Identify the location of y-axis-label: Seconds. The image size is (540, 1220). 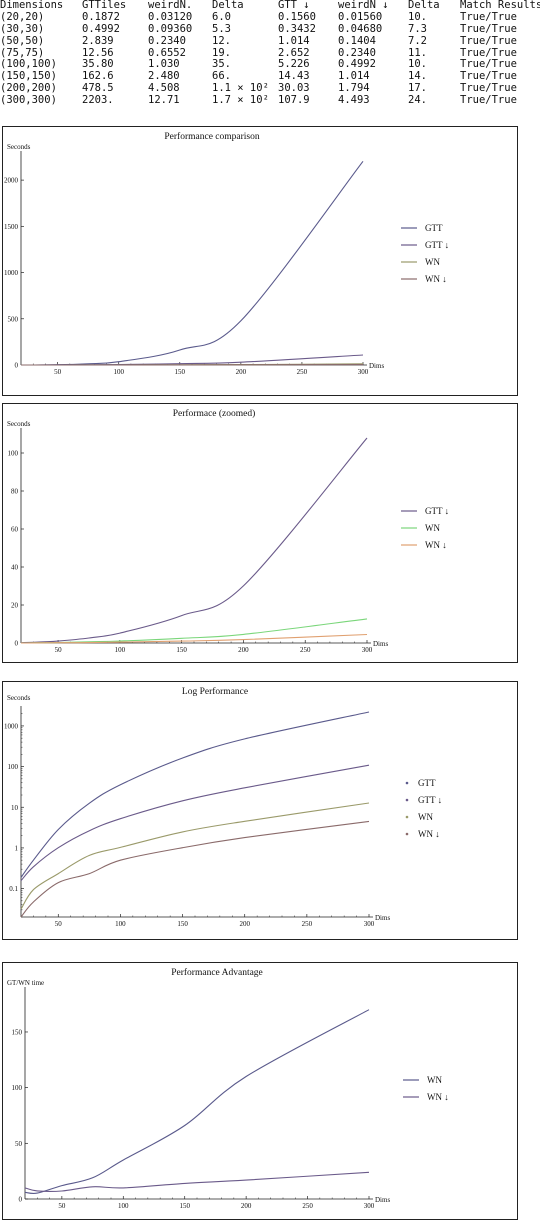
(19, 424).